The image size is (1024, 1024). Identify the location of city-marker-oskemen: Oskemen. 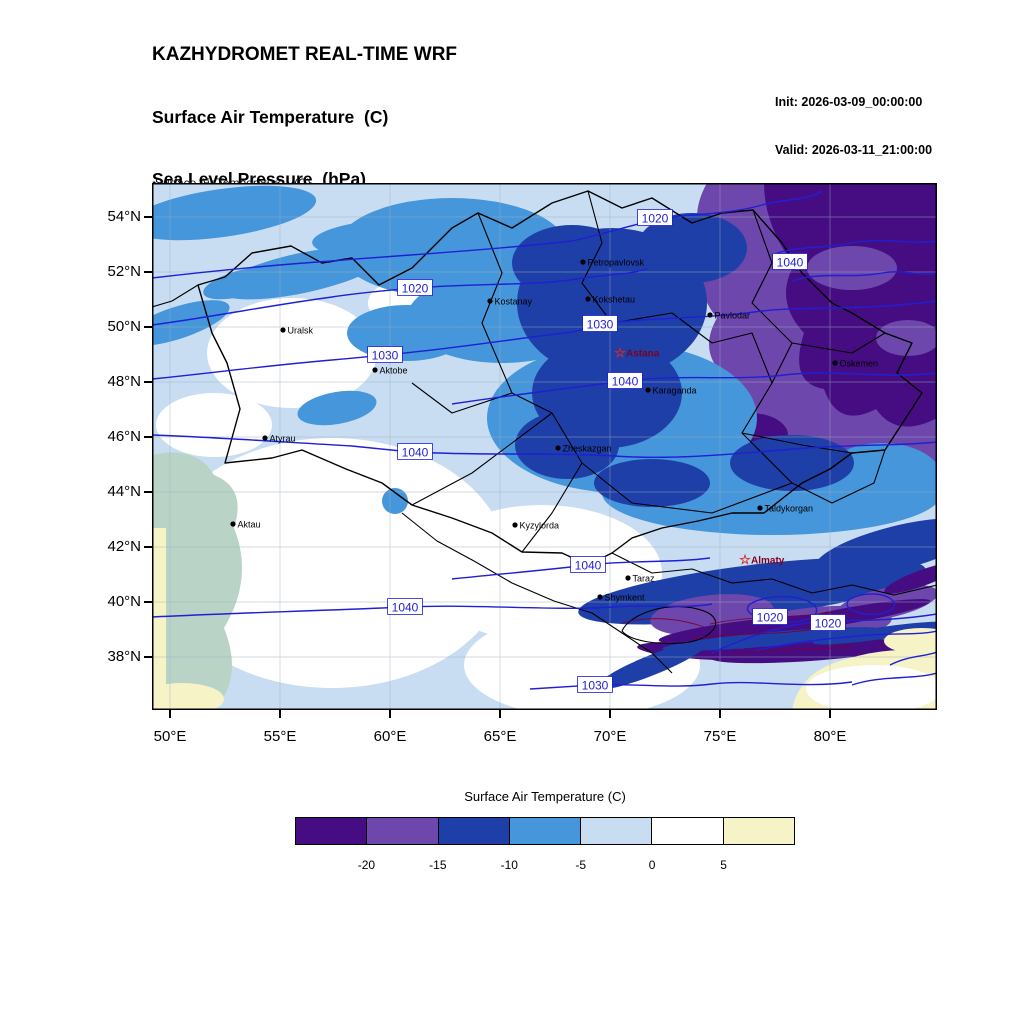
(855, 364).